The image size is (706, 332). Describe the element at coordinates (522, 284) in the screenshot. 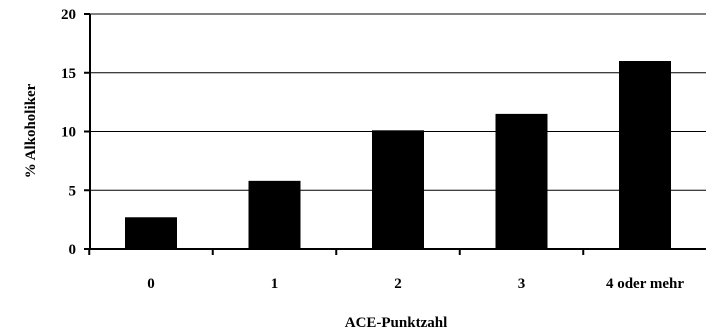

I see `x-tick-label: 3` at that location.